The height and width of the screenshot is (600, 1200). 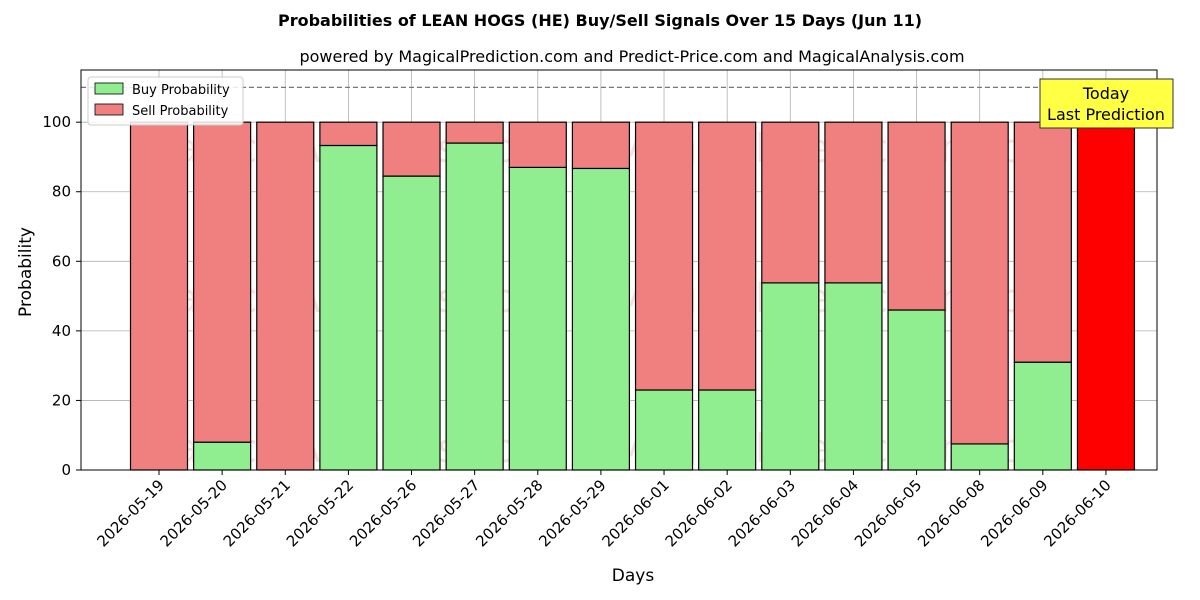 What do you see at coordinates (194, 513) in the screenshot?
I see `x-tick-label: 2026-05-20` at bounding box center [194, 513].